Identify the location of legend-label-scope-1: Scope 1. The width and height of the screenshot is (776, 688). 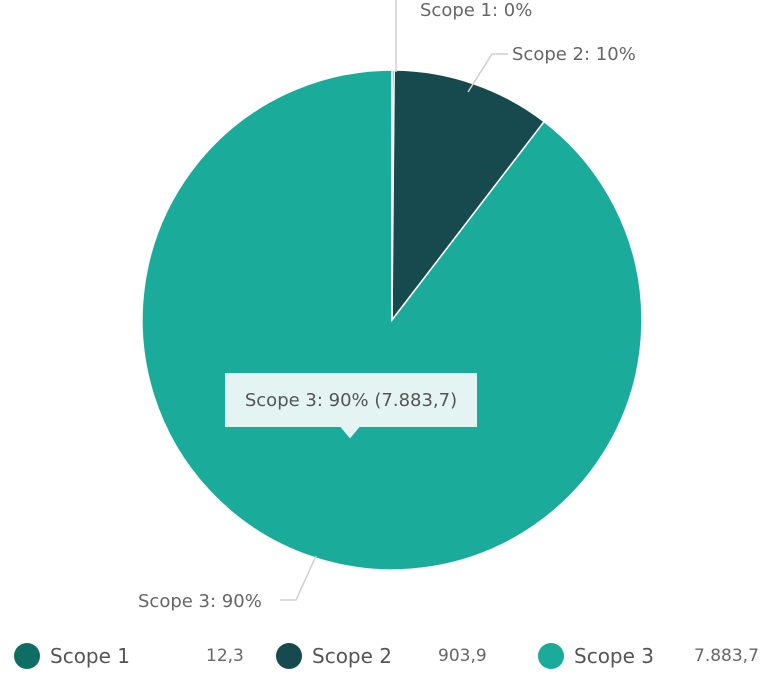
(90, 656).